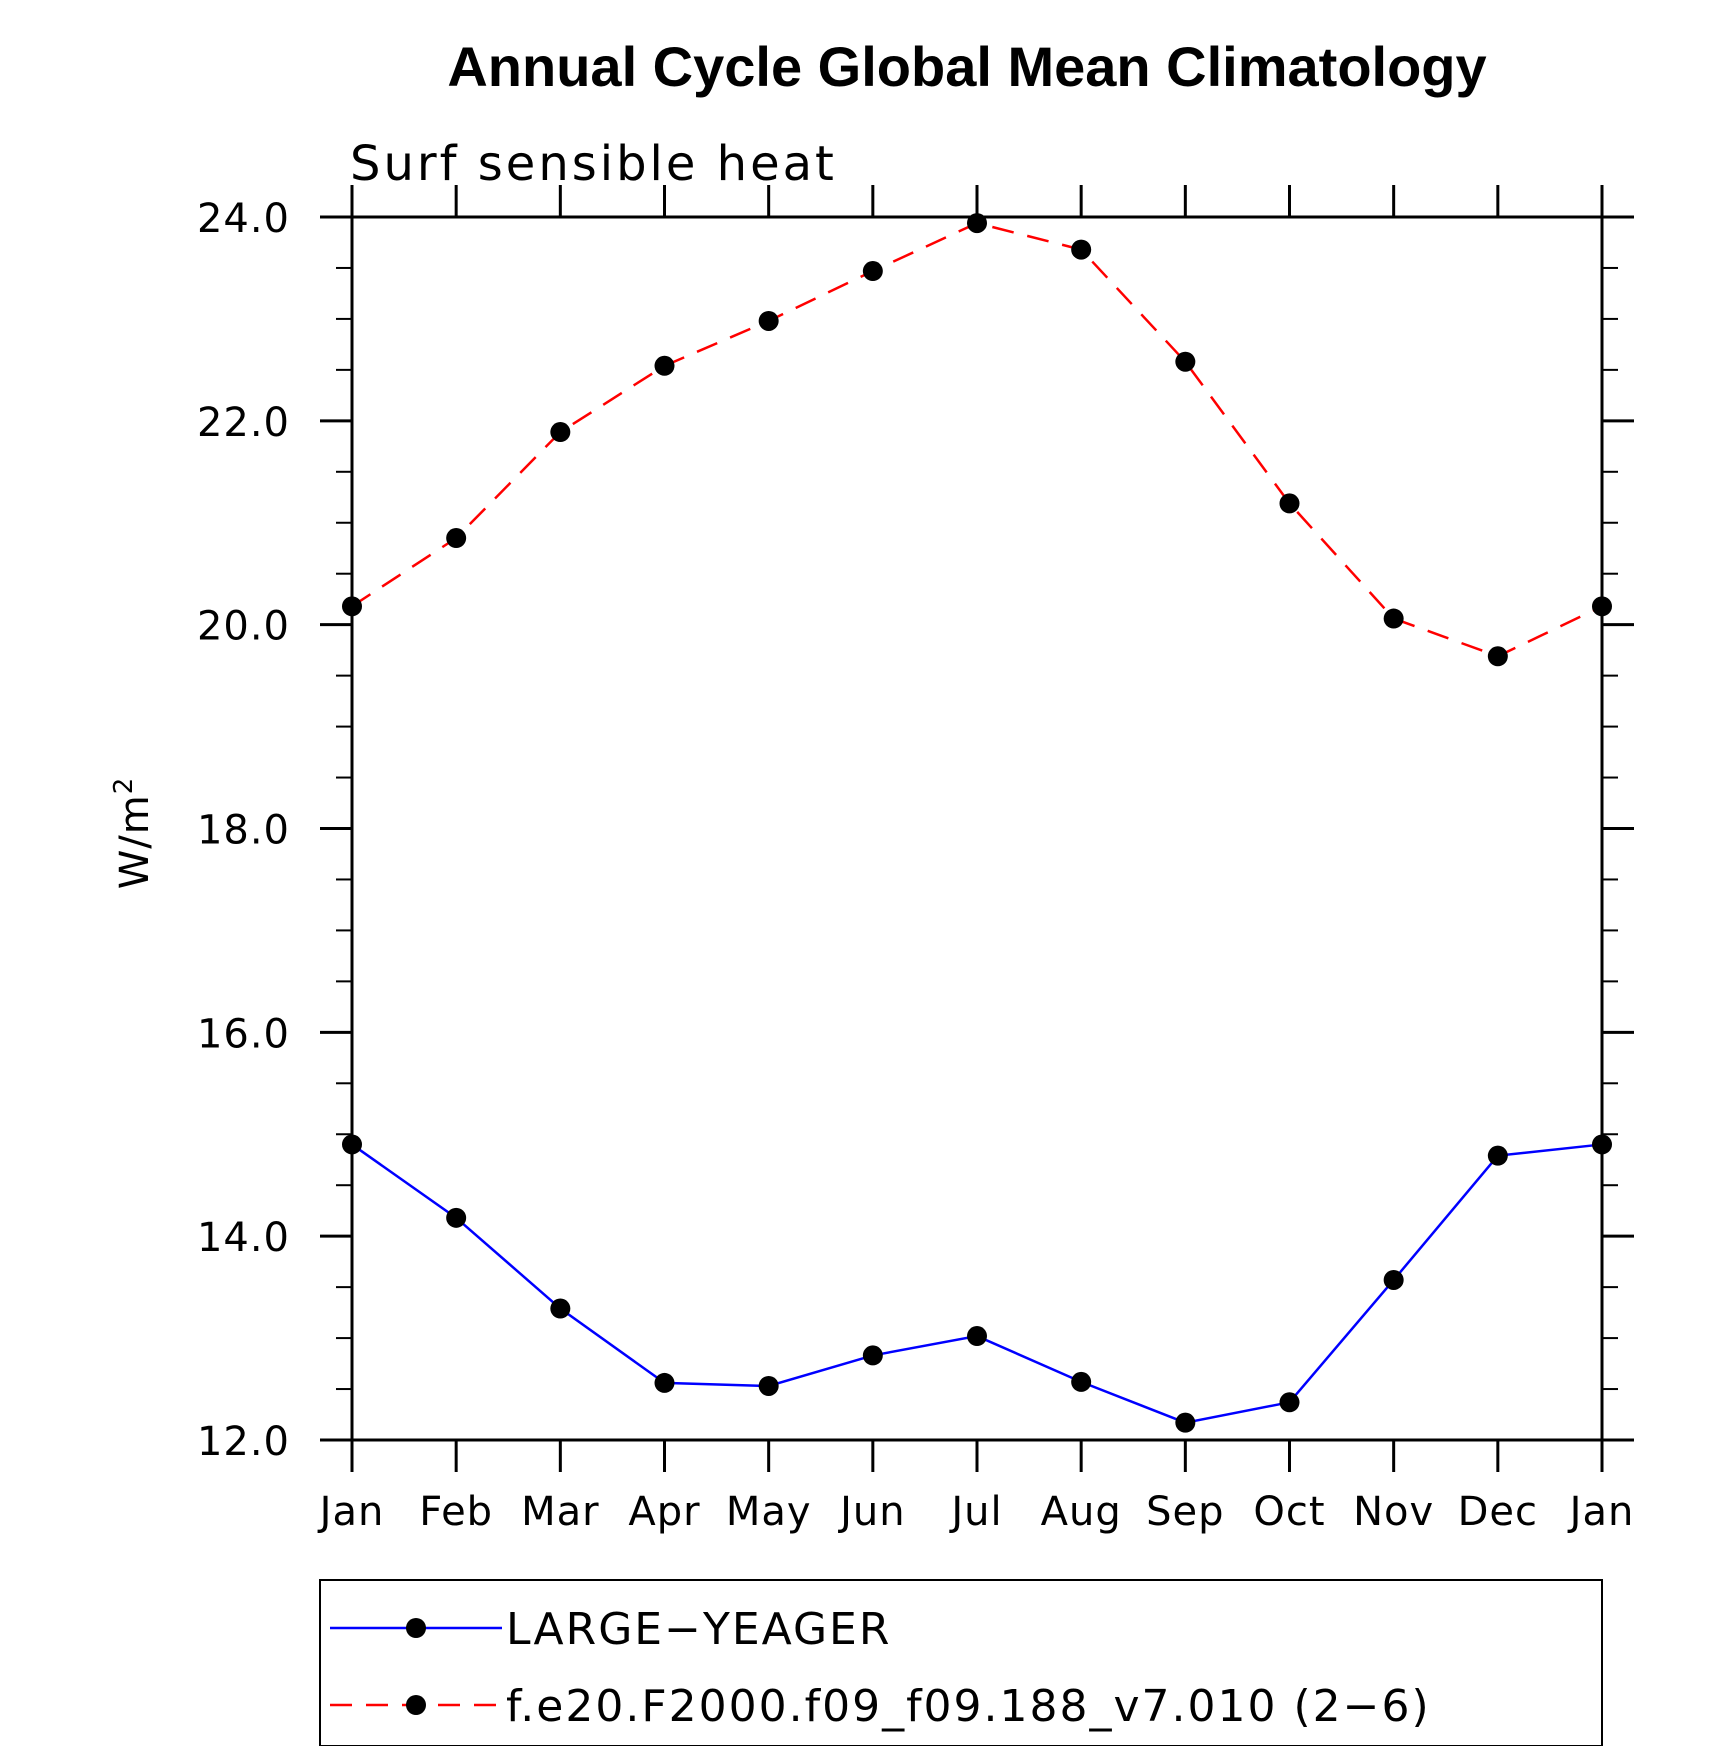  I want to click on x-tick-label: Feb, so click(456, 1512).